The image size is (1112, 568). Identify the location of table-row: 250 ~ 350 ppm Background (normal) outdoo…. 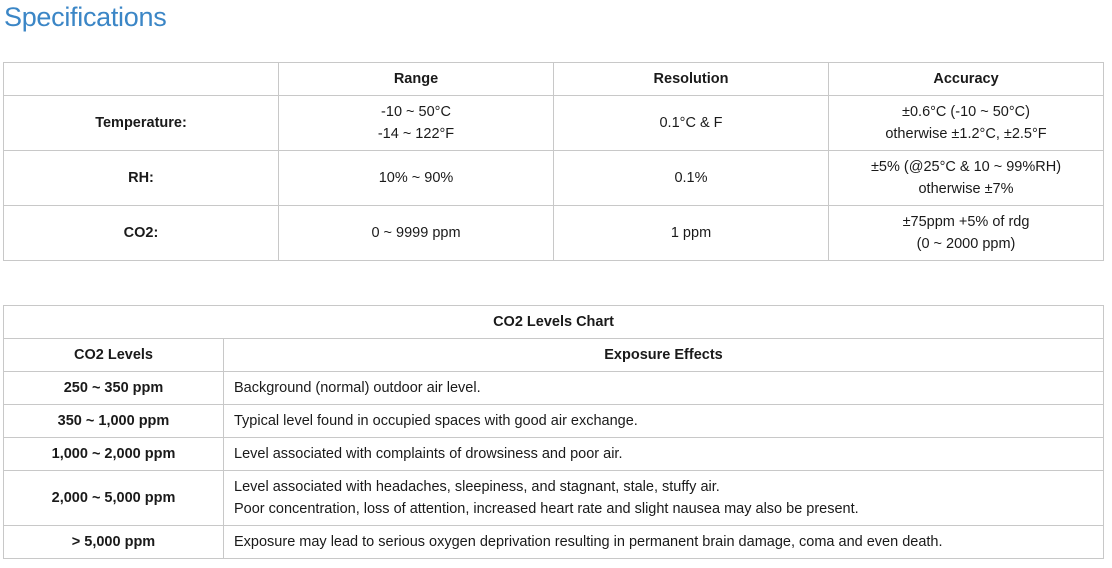
(554, 388).